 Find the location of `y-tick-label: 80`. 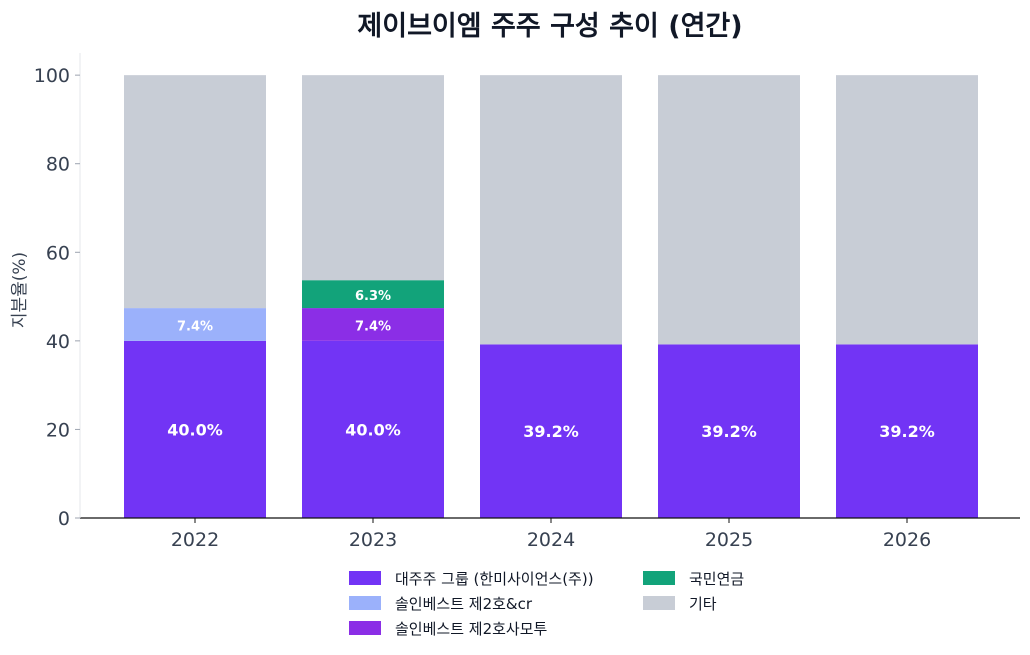

y-tick-label: 80 is located at coordinates (58, 165).